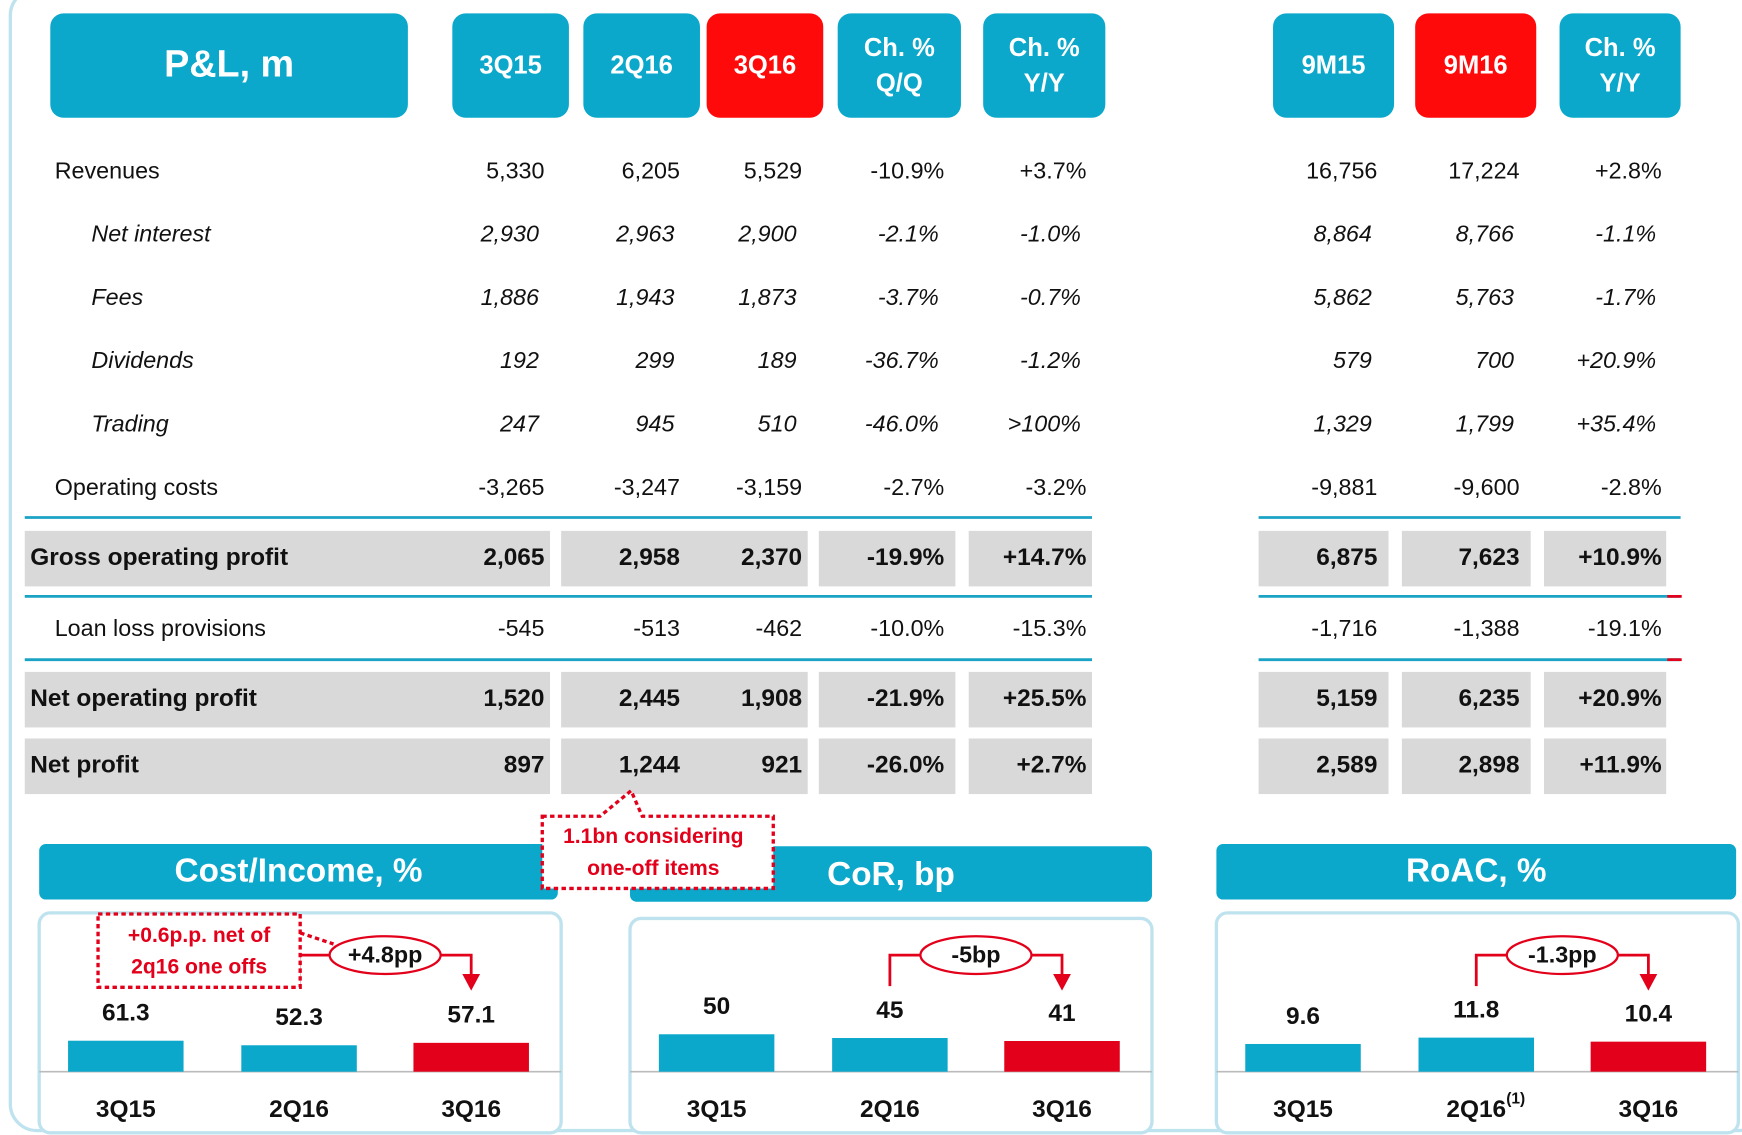 This screenshot has height=1135, width=1742. Describe the element at coordinates (513, 698) in the screenshot. I see `cell: 1,520` at that location.